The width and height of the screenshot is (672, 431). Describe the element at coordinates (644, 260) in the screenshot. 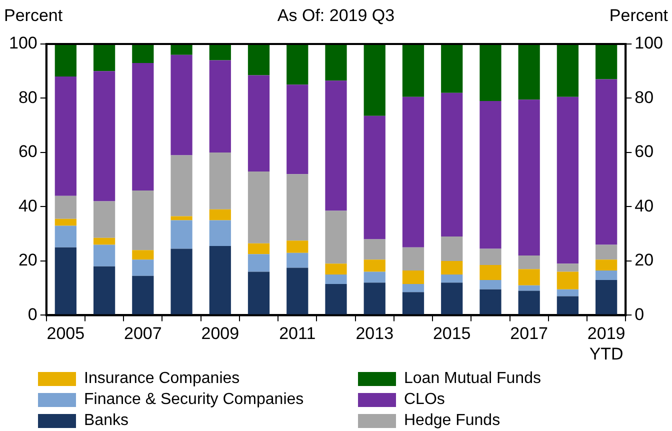

I see `y2-tick-label: 20` at that location.